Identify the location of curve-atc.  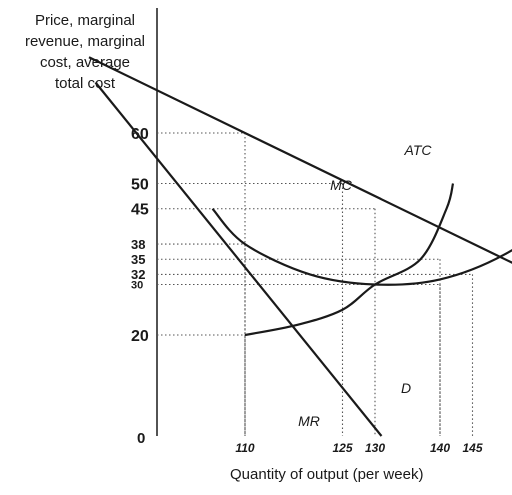
(361, 247).